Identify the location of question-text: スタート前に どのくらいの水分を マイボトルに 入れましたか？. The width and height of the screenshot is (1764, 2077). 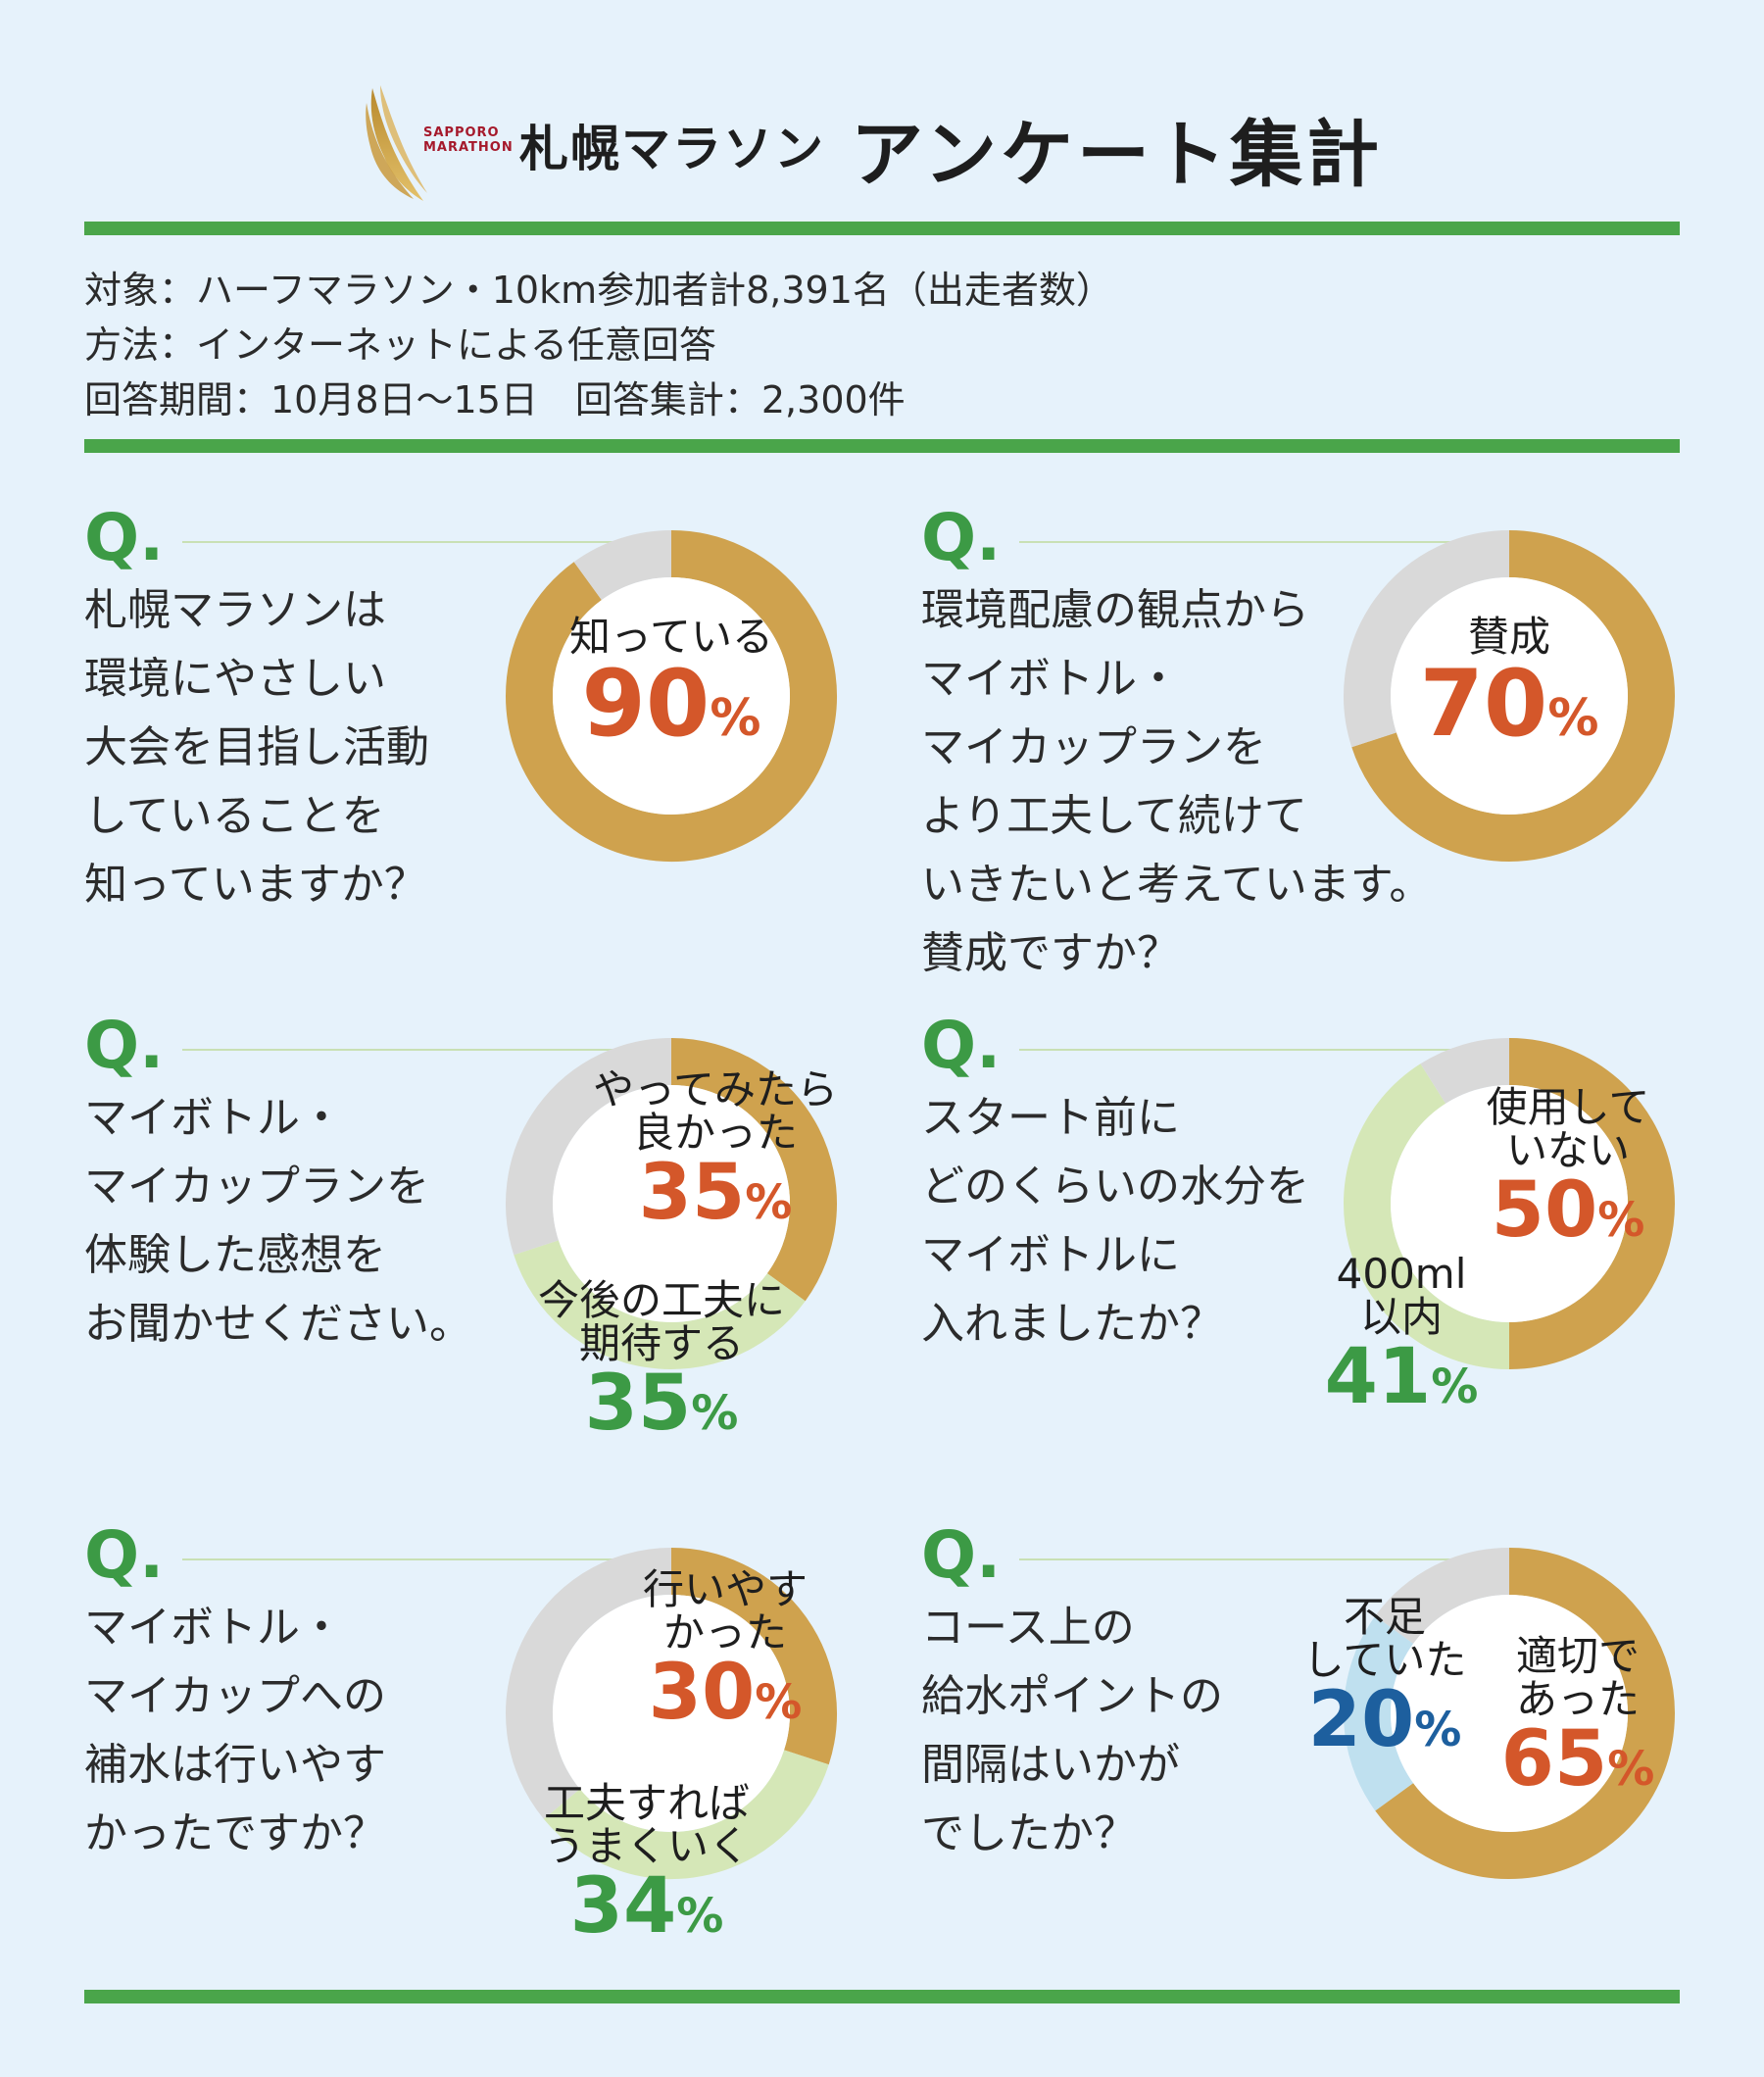
(1115, 1222).